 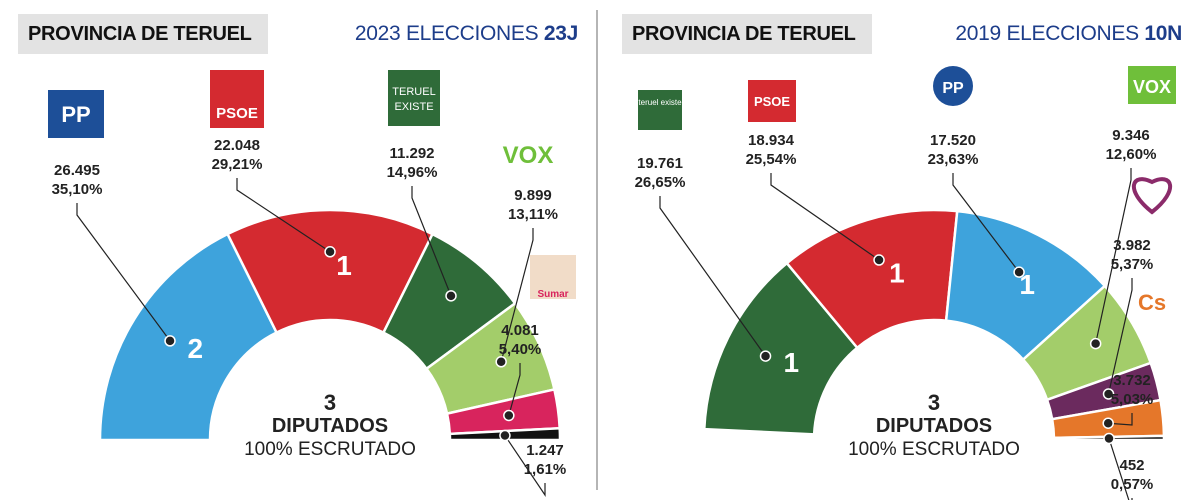 What do you see at coordinates (660, 163) in the screenshot?
I see `votes-label: 19.761` at bounding box center [660, 163].